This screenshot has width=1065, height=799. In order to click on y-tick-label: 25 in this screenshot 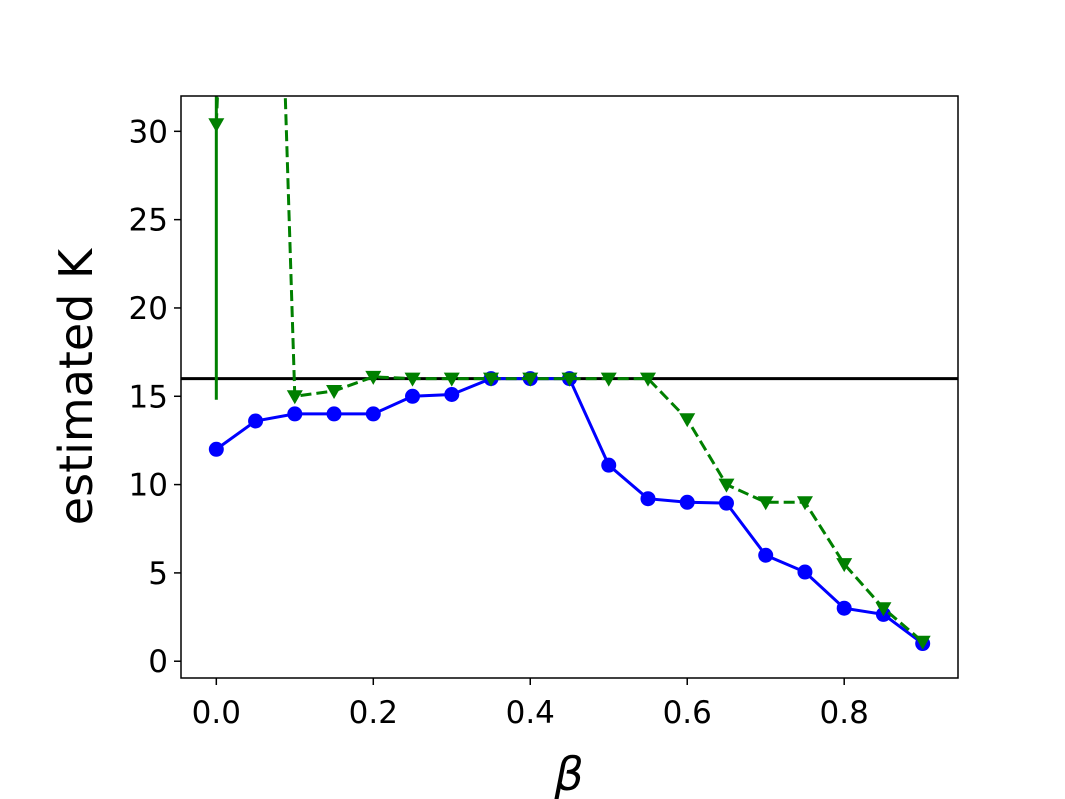, I will do `click(148, 221)`.